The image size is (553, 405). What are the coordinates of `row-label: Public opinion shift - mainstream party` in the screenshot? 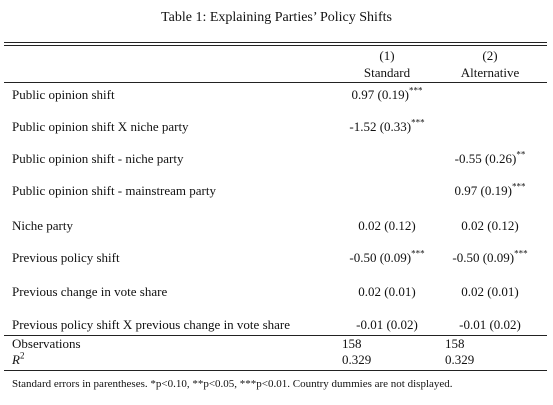 It's located at (114, 190).